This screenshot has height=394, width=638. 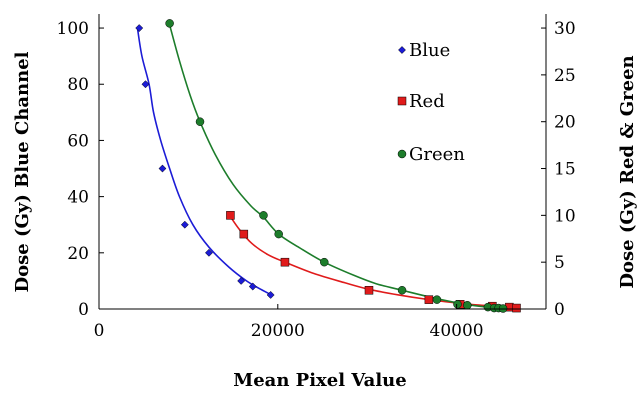 I want to click on y-left-tick-label: 100, so click(x=73, y=29).